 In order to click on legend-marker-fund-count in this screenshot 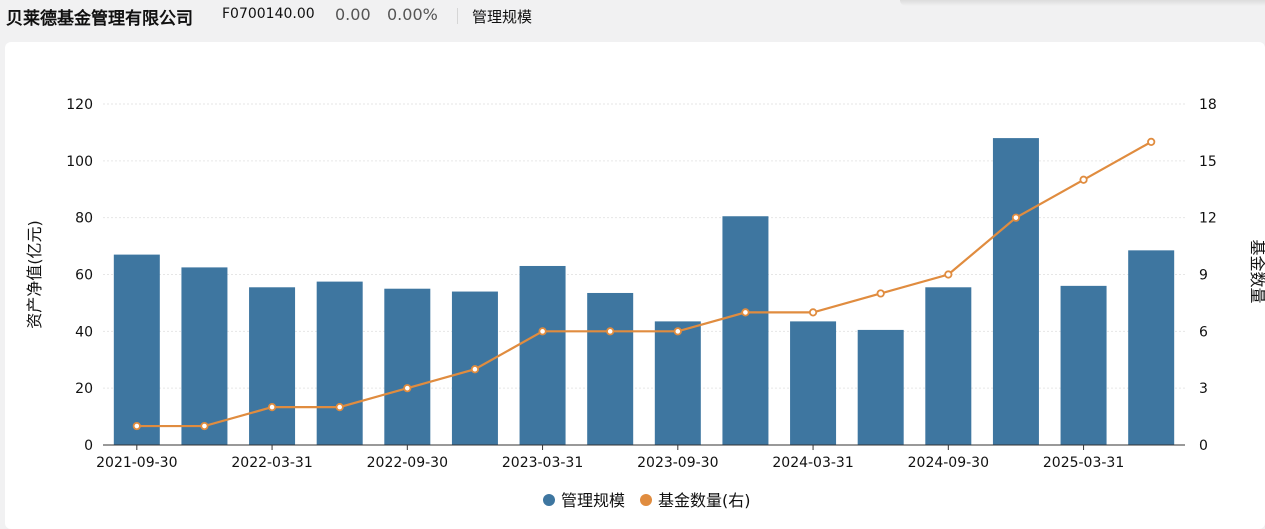, I will do `click(646, 500)`.